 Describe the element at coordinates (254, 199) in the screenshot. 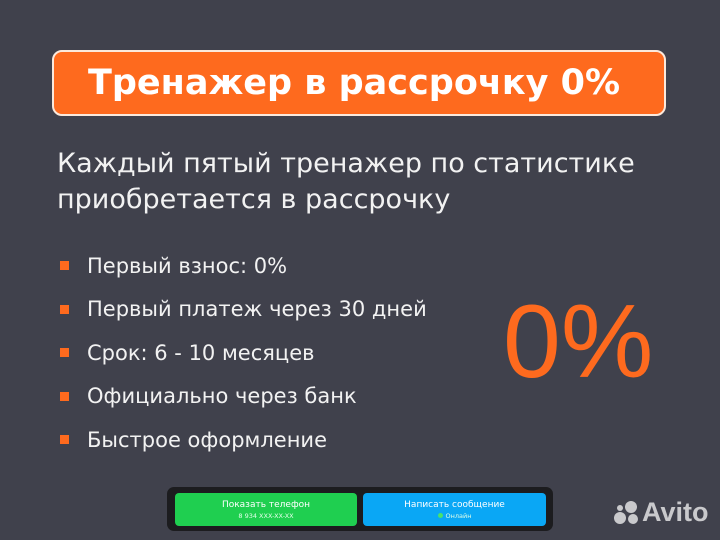

I see `subtitle-line: приобретается в рассрочку` at that location.